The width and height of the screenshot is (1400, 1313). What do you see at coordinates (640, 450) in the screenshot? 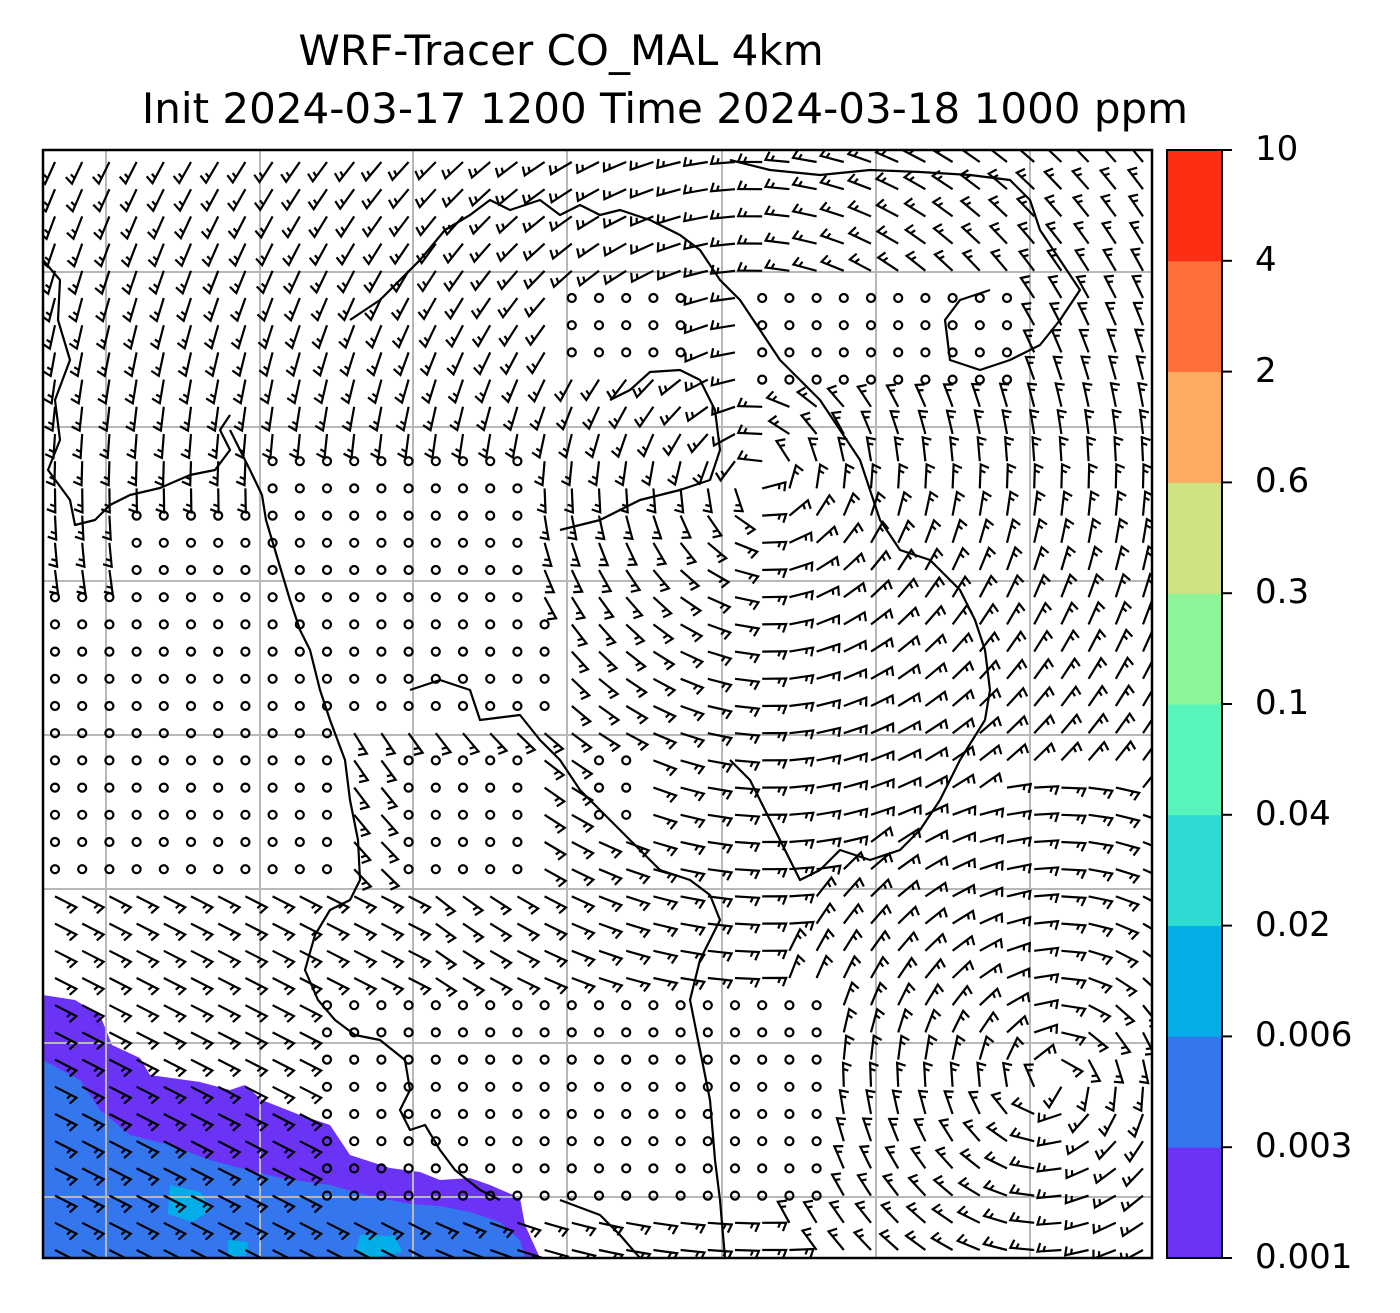
I see `coastline-inner-ridge` at bounding box center [640, 450].